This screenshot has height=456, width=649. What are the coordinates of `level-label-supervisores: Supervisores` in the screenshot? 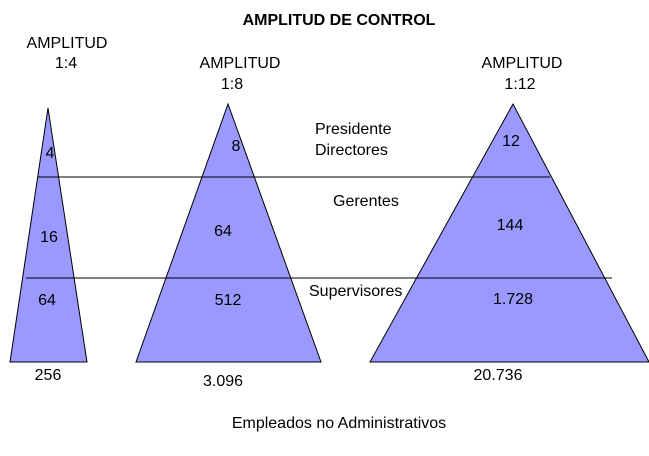 It's located at (355, 291).